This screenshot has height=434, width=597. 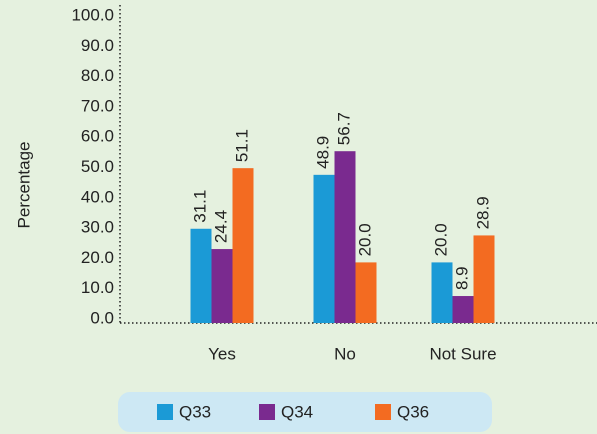 What do you see at coordinates (195, 411) in the screenshot?
I see `legend-label: Q33` at bounding box center [195, 411].